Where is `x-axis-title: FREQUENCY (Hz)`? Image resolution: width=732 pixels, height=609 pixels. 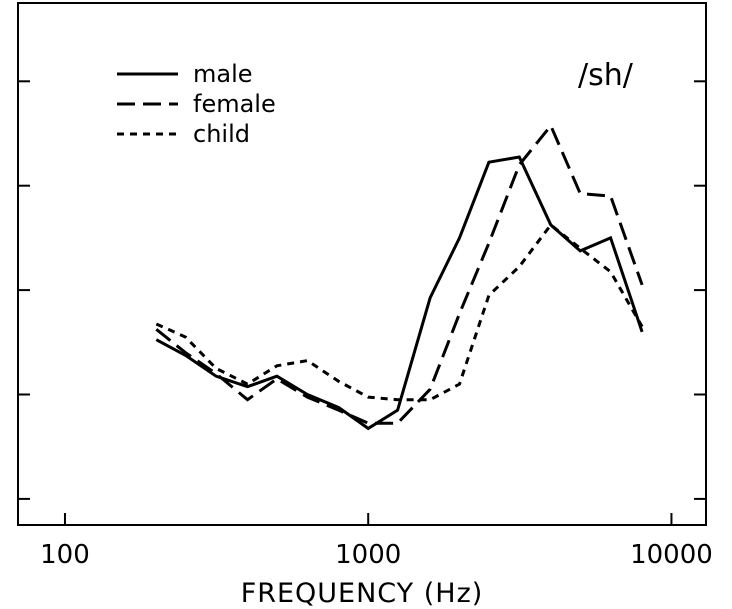 x-axis-title: FREQUENCY (Hz) is located at coordinates (362, 593).